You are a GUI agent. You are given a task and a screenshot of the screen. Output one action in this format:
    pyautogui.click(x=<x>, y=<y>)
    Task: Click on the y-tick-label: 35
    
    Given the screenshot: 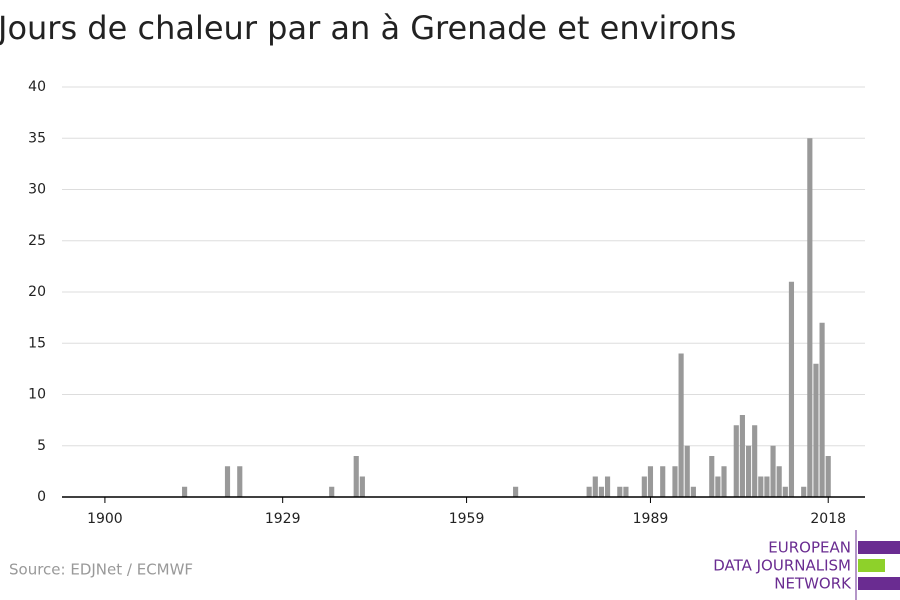 What is the action you would take?
    pyautogui.click(x=37, y=138)
    